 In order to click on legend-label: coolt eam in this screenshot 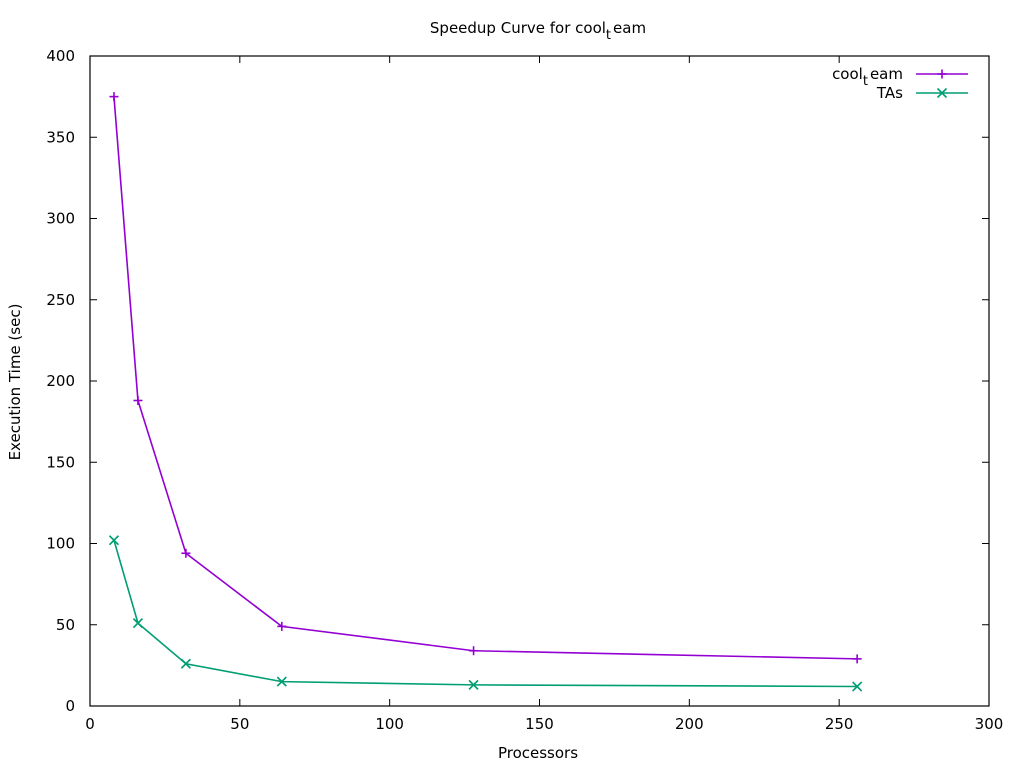, I will do `click(867, 77)`.